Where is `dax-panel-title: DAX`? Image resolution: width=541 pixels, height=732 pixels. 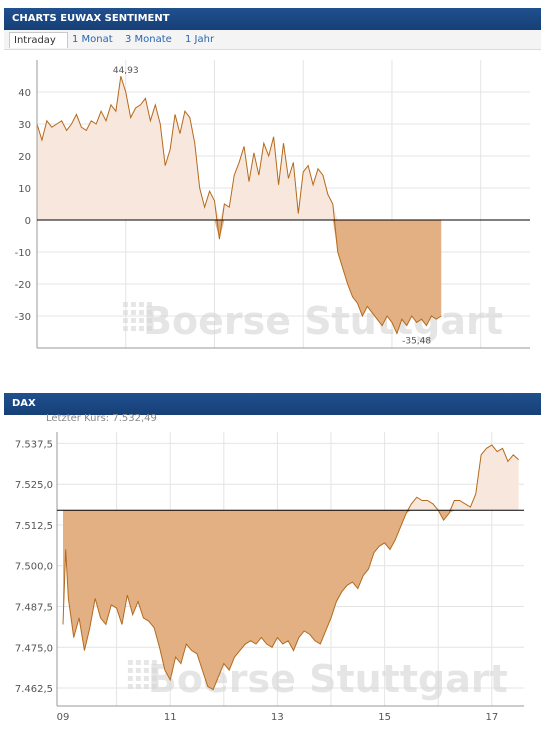 dax-panel-title: DAX is located at coordinates (24, 403).